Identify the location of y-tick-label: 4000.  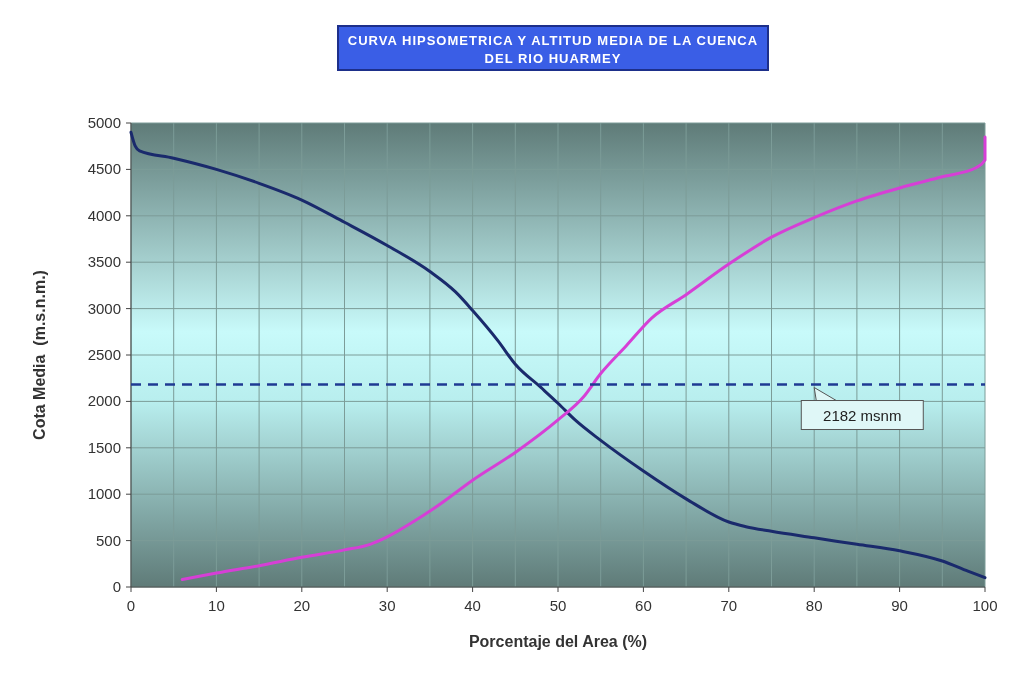
(104, 215).